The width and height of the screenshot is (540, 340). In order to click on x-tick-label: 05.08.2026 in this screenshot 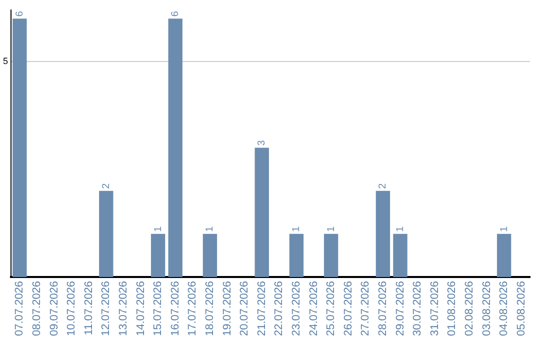, I will do `click(521, 308)`.